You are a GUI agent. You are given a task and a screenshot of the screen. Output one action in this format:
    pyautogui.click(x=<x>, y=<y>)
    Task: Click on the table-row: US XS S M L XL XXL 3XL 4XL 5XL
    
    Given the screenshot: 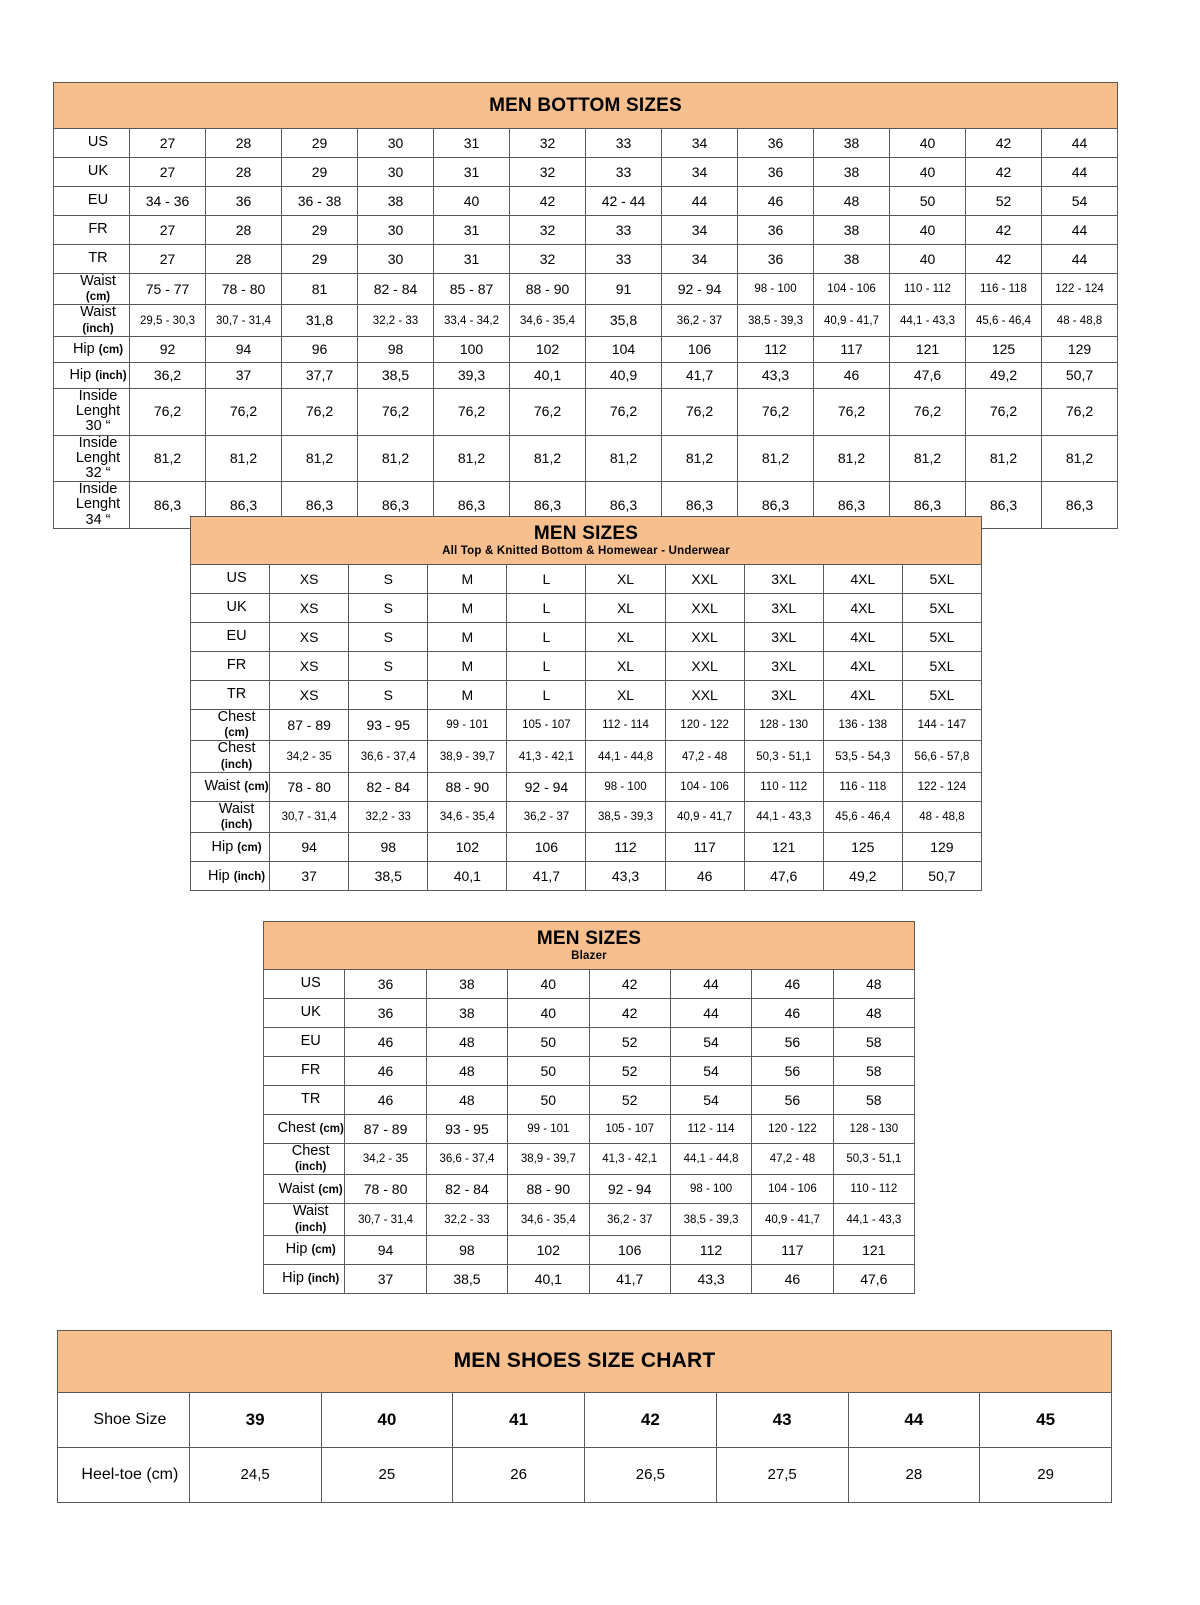 What is the action you would take?
    pyautogui.click(x=586, y=579)
    